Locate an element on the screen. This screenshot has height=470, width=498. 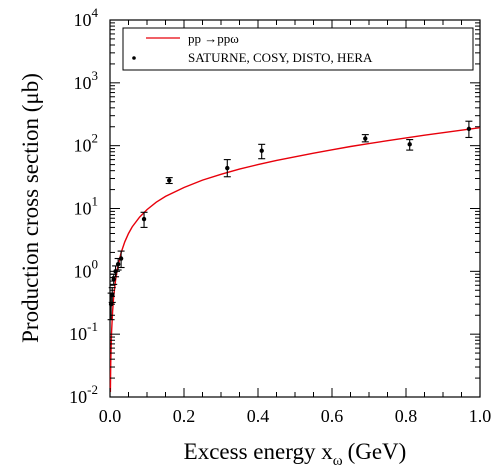
x-tick-label: 0.2 is located at coordinates (184, 416).